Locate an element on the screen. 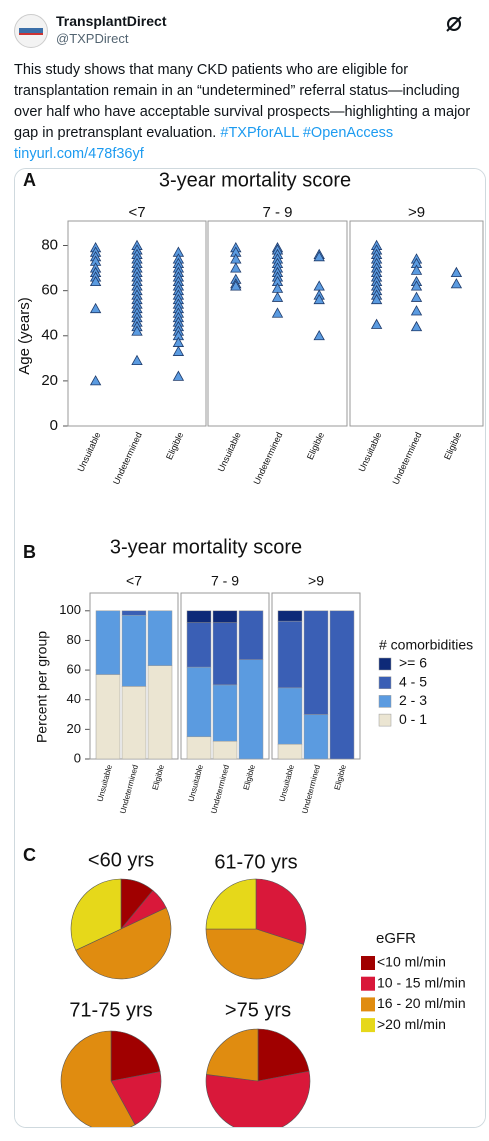 The image size is (489, 1141). hashtag: #OpenAccess is located at coordinates (348, 133).